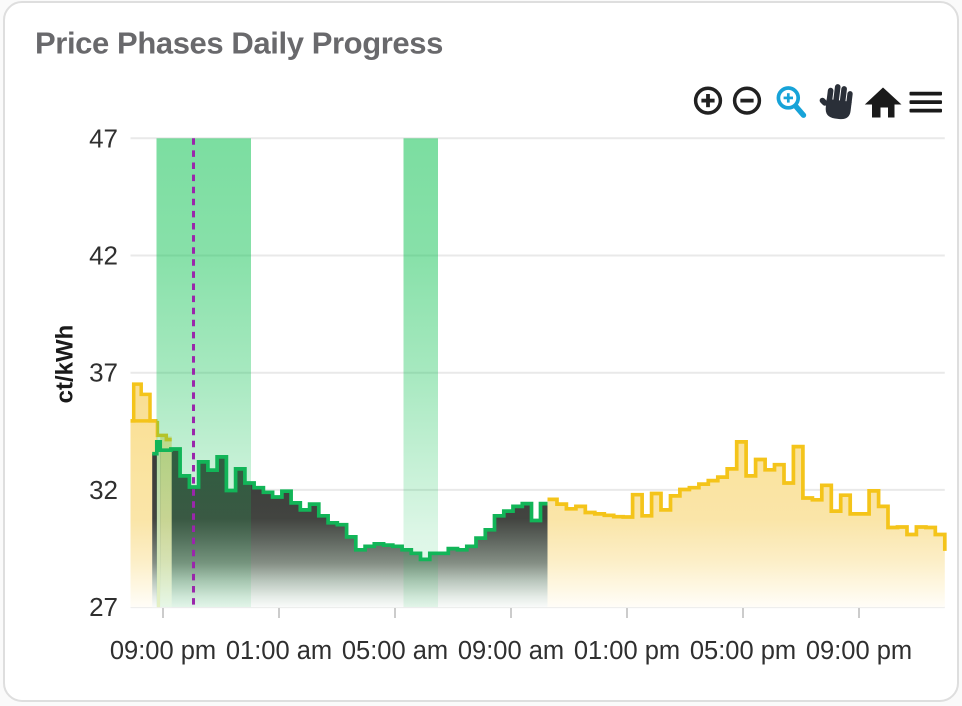 The image size is (962, 706). What do you see at coordinates (743, 651) in the screenshot?
I see `svg-text: 05:00 pm` at bounding box center [743, 651].